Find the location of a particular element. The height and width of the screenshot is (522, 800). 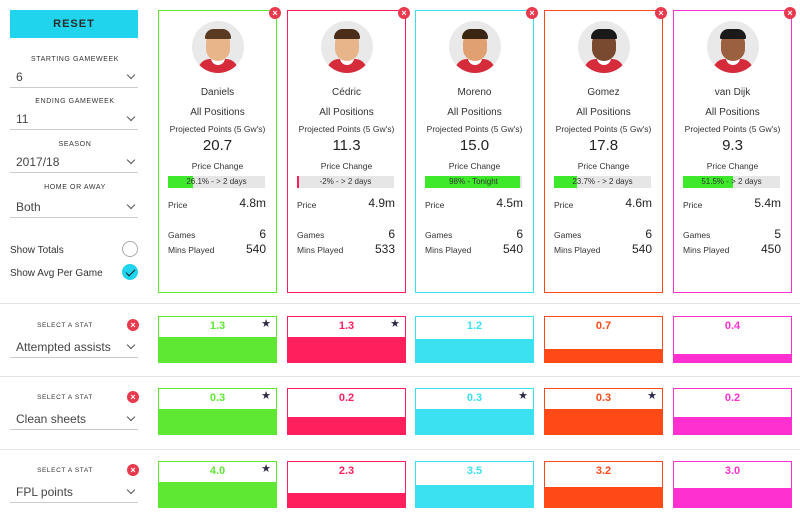

price-change-bar: 98% - Tonight is located at coordinates (473, 182).